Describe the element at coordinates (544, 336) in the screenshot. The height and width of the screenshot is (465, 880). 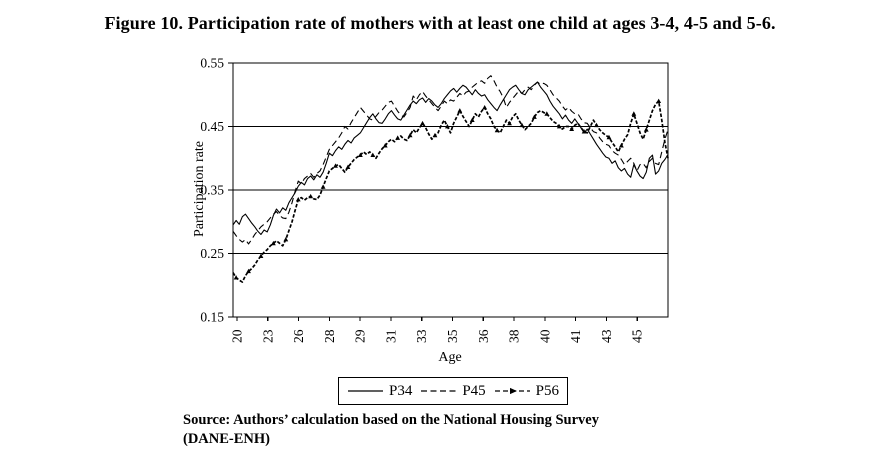
I see `x-tick-label: 40` at that location.